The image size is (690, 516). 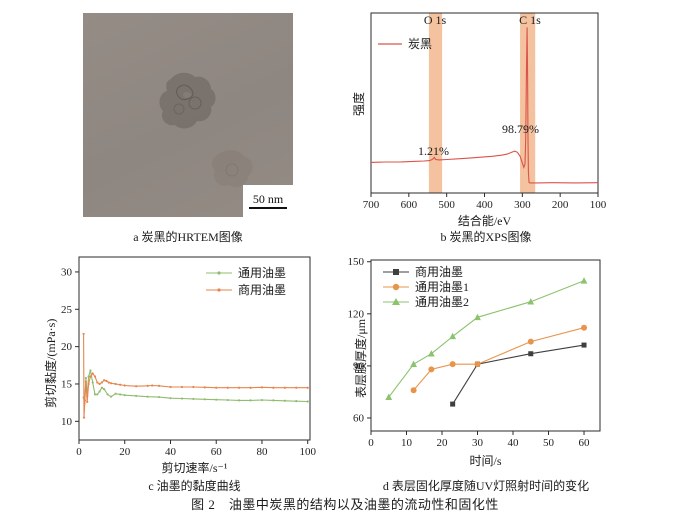 What do you see at coordinates (217, 452) in the screenshot?
I see `x-tick-label: 60` at bounding box center [217, 452].